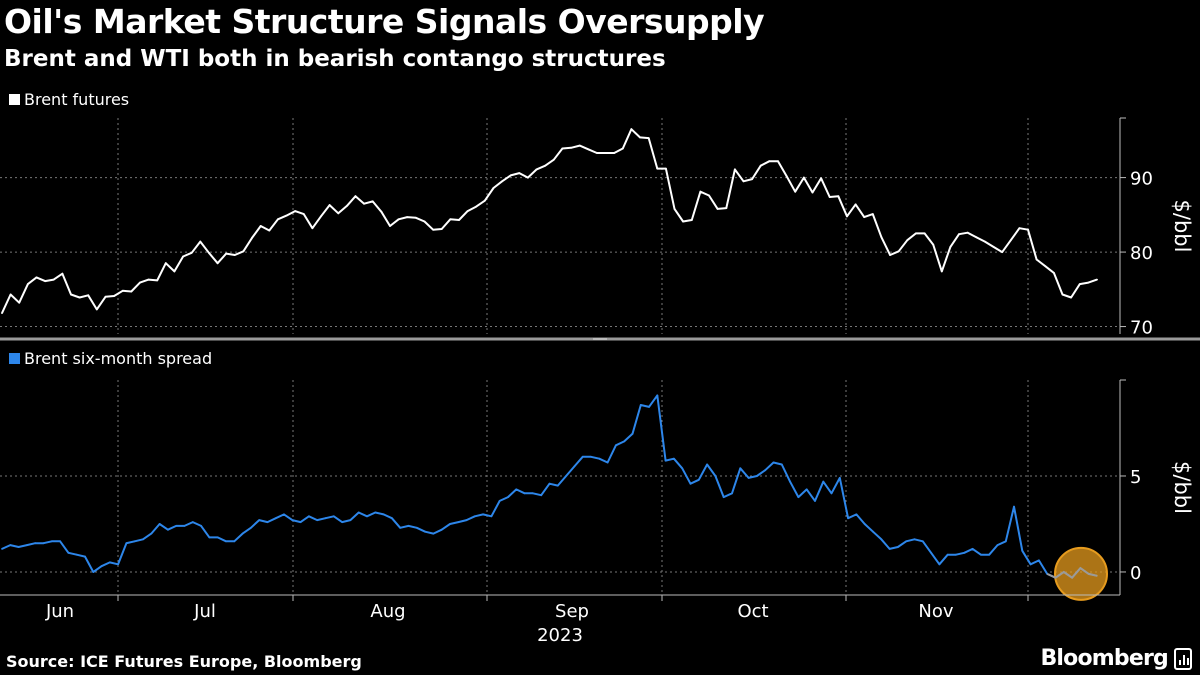  I want to click on y-tick-label: 5, so click(1135, 477).